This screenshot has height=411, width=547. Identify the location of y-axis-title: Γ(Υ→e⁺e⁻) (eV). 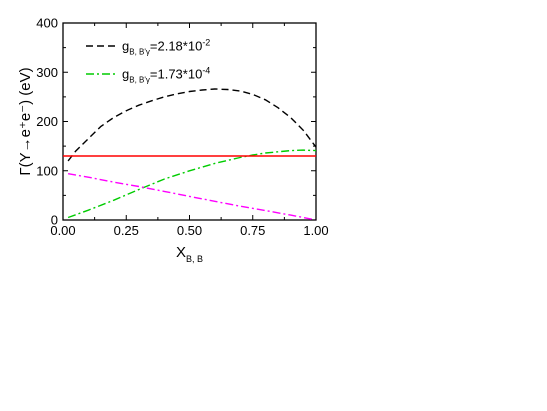
(25, 121).